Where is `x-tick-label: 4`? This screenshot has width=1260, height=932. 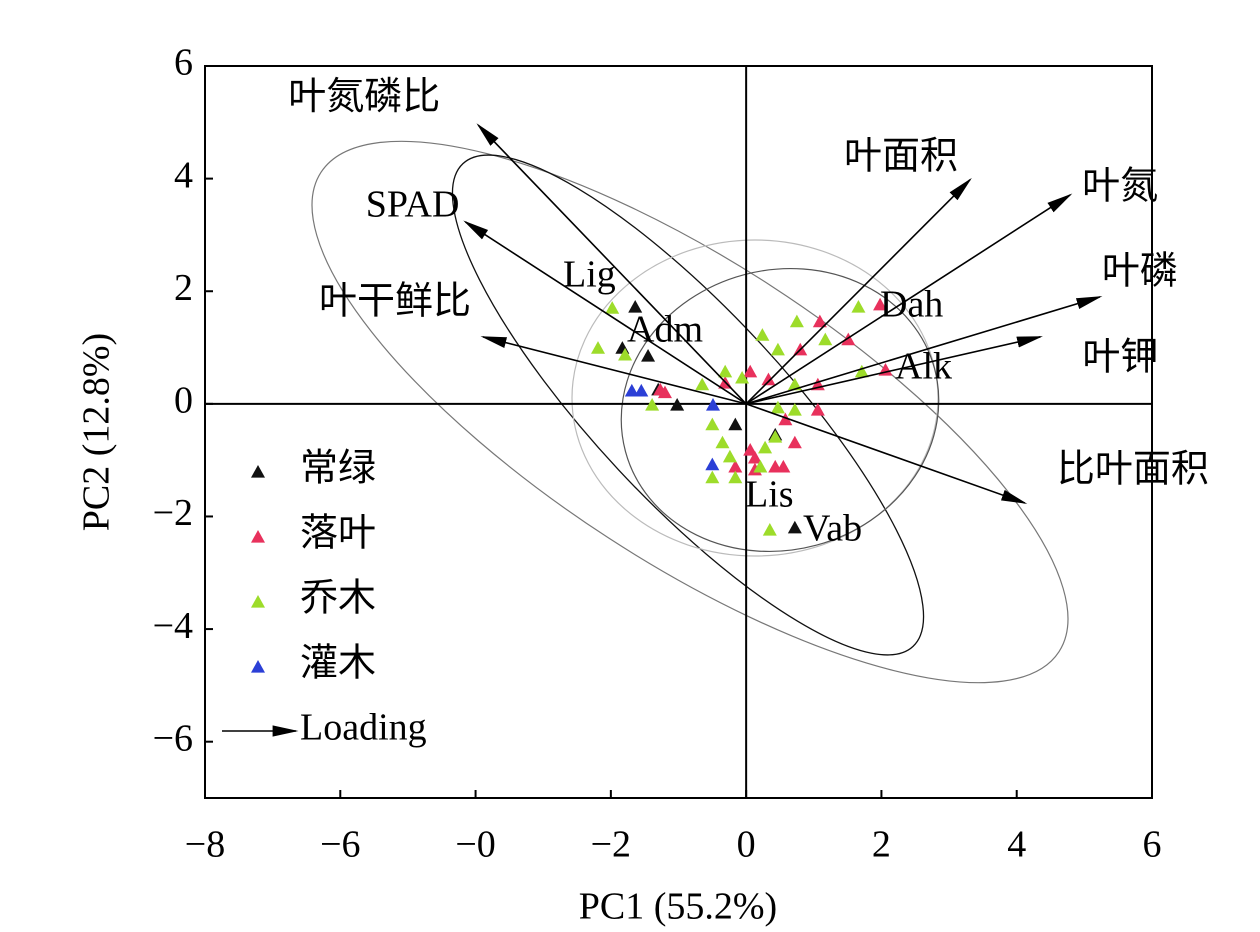
x-tick-label: 4 is located at coordinates (1016, 845).